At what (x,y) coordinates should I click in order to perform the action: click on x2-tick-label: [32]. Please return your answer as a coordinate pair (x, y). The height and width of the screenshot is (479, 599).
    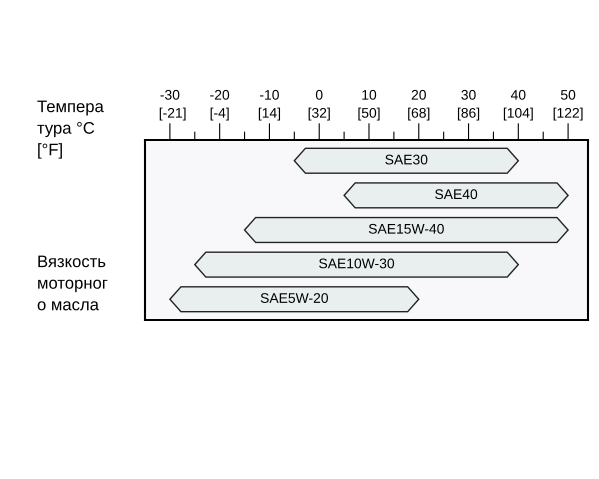
    Looking at the image, I should click on (319, 114).